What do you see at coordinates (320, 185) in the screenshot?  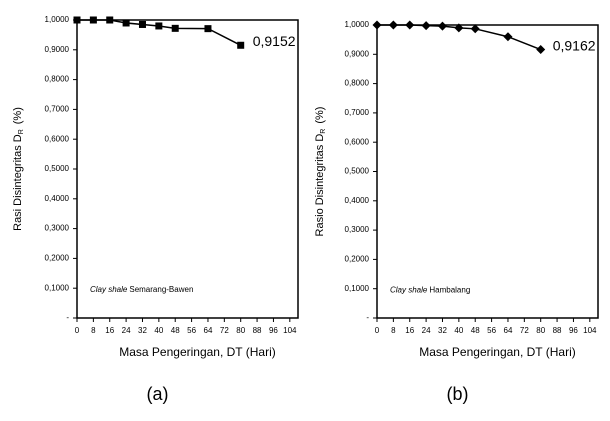 I see `y-label-main: Rasio Disintegritas D` at bounding box center [320, 185].